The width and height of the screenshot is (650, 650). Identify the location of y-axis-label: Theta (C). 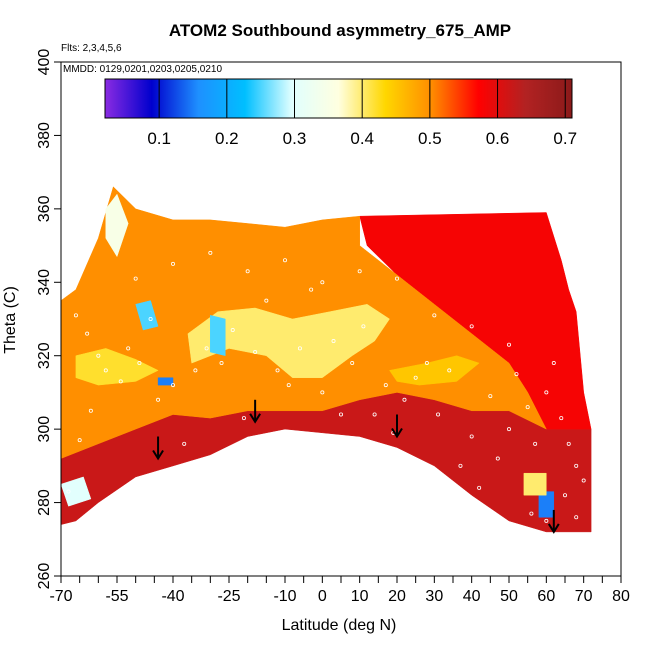
(10, 320).